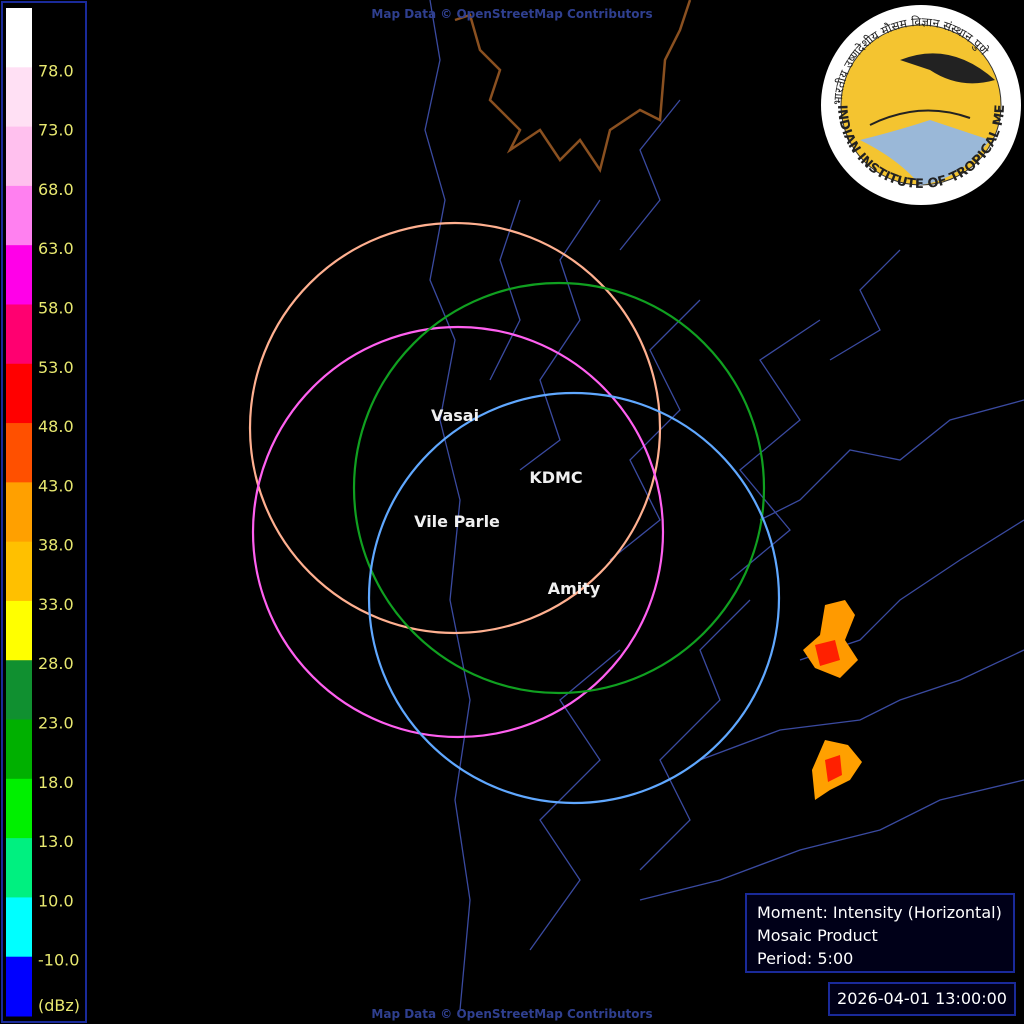 The image size is (1024, 1024). Describe the element at coordinates (56, 782) in the screenshot. I see `legend-label: 18.0` at that location.